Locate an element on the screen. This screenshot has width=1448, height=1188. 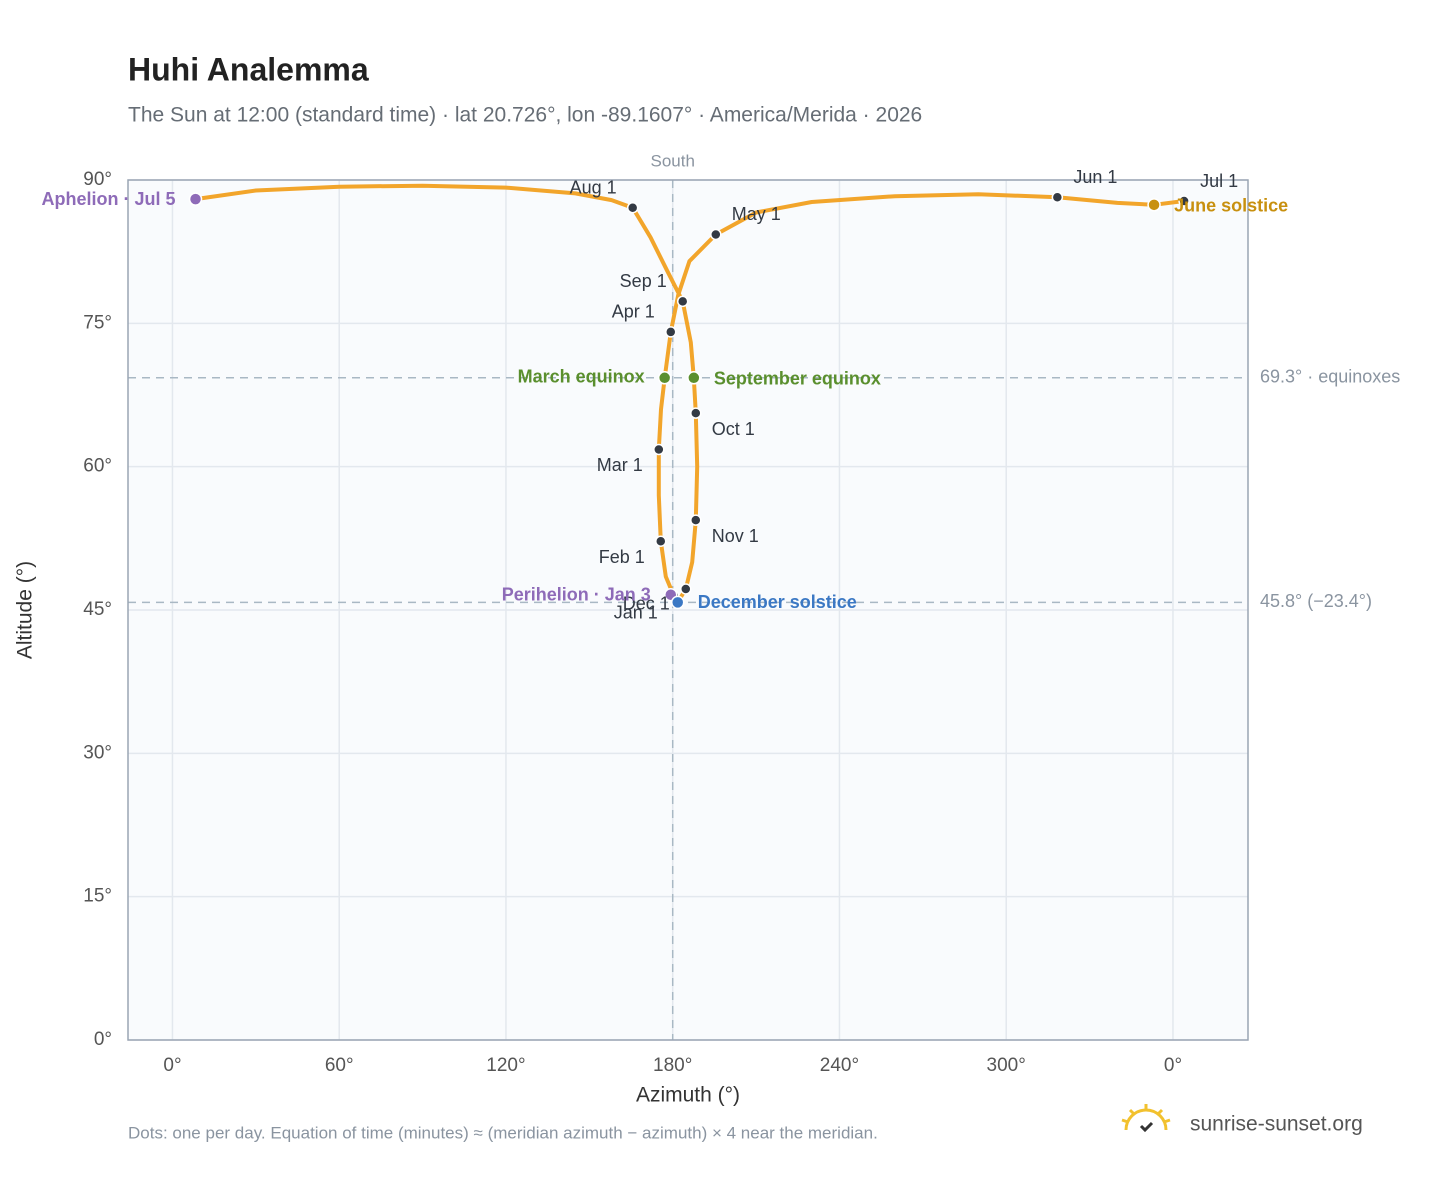
milestone-label: Perihelion · Jan 3 is located at coordinates (576, 594).